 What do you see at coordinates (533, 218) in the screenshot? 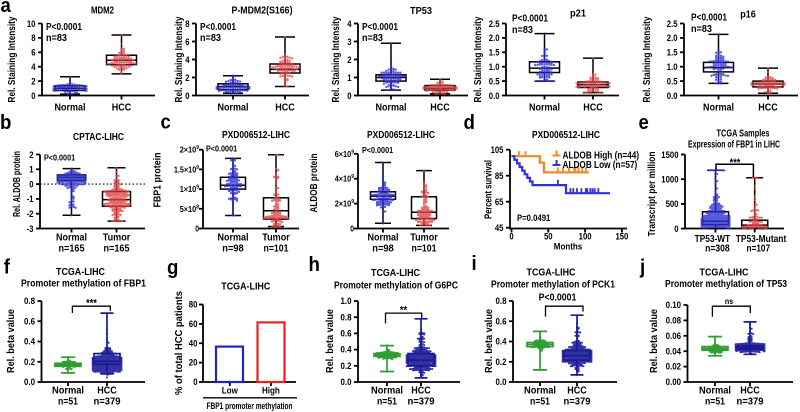
I see `svg-text: P=0.0491` at bounding box center [533, 218].